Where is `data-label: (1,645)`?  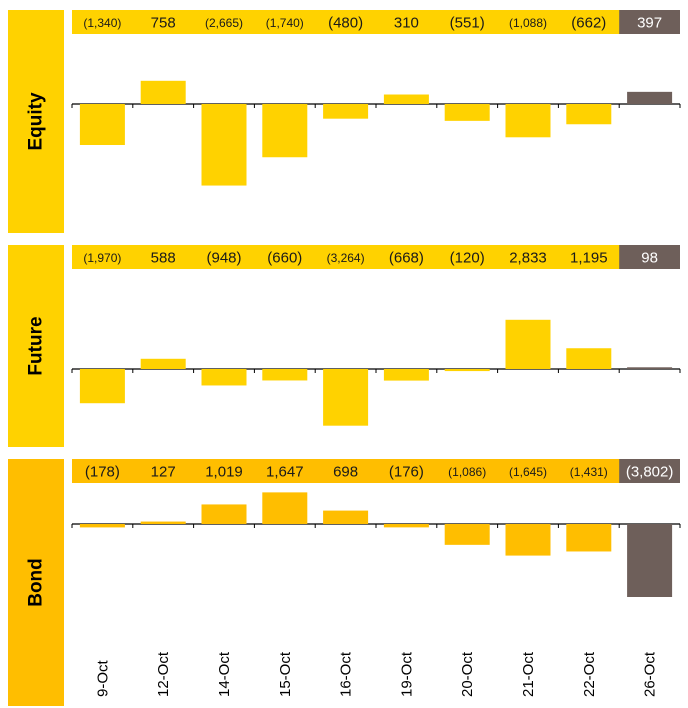 data-label: (1,645) is located at coordinates (528, 472).